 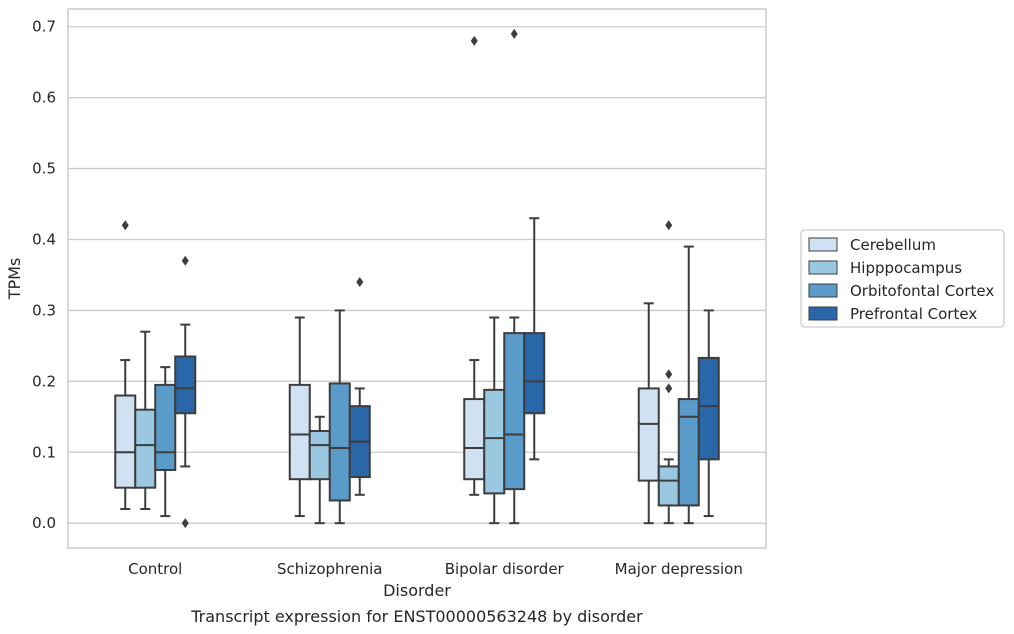 What do you see at coordinates (679, 569) in the screenshot?
I see `x-tick-label: Major depression` at bounding box center [679, 569].